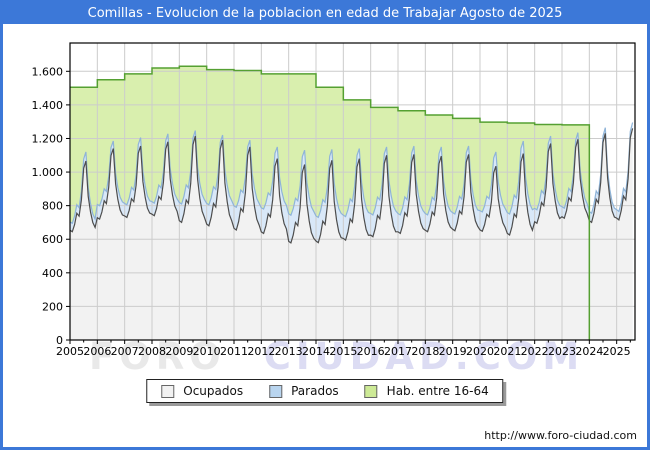 The image size is (650, 450). I want to click on y-axis-label: 1.600, so click(48, 71).